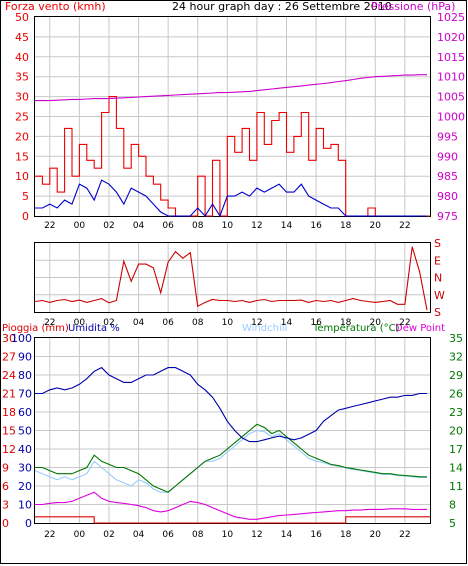  Describe the element at coordinates (439, 295) in the screenshot. I see `direction-tick-label: W` at that location.